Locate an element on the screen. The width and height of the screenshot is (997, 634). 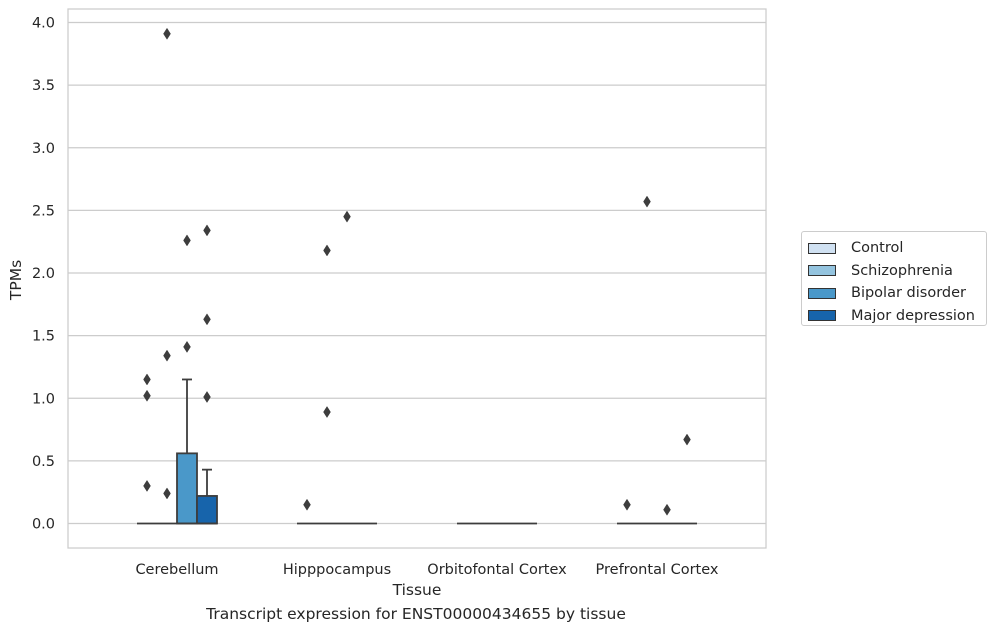
y-tick-label: 1.0 is located at coordinates (43, 399).